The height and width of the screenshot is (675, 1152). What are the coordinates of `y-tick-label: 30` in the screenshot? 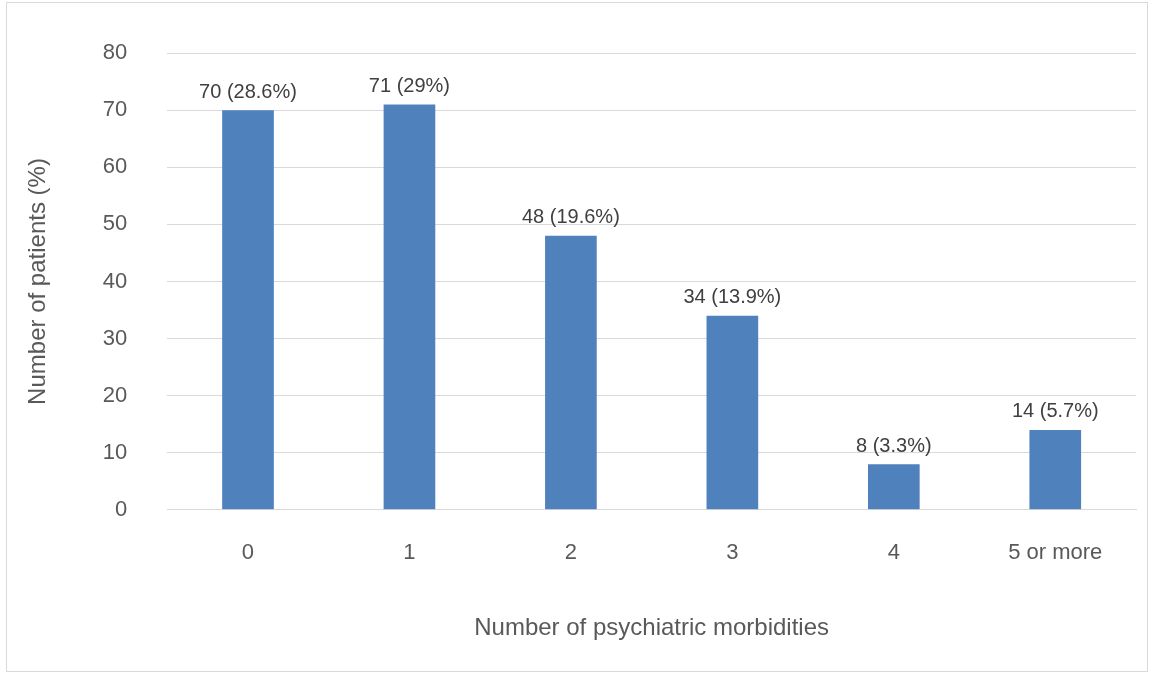 It's located at (115, 337).